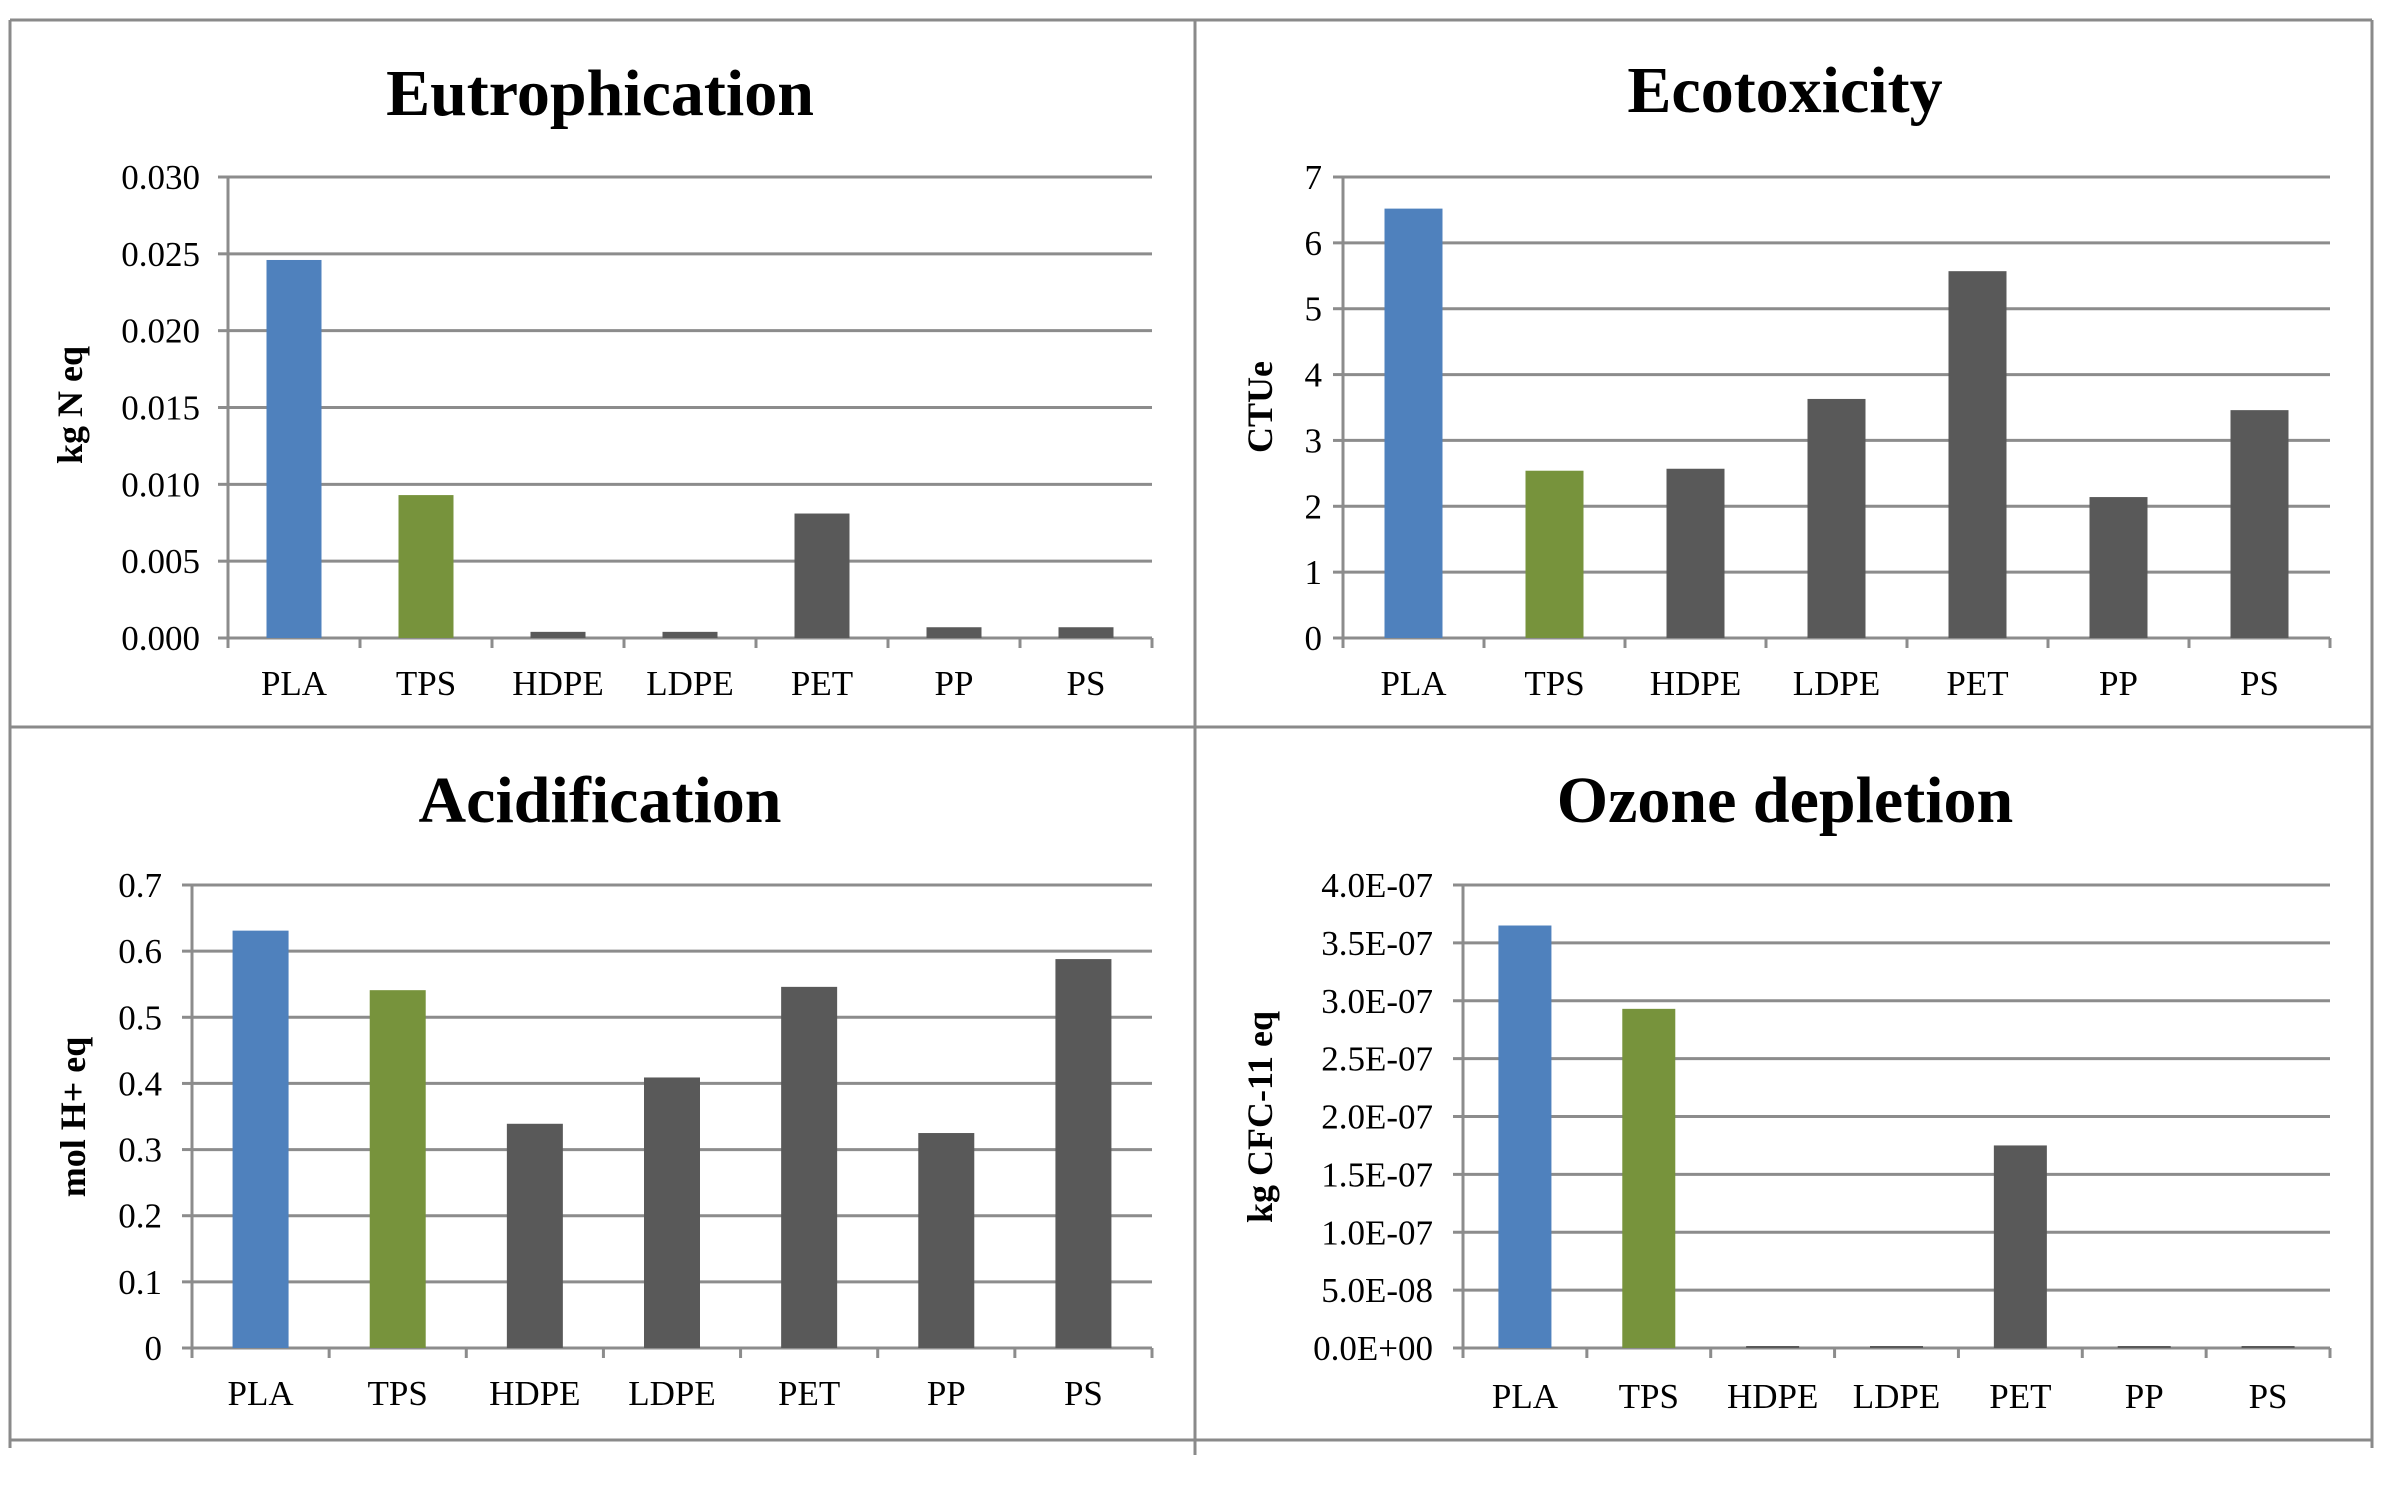  Describe the element at coordinates (160, 331) in the screenshot. I see `y-tick-label: 0.020` at that location.